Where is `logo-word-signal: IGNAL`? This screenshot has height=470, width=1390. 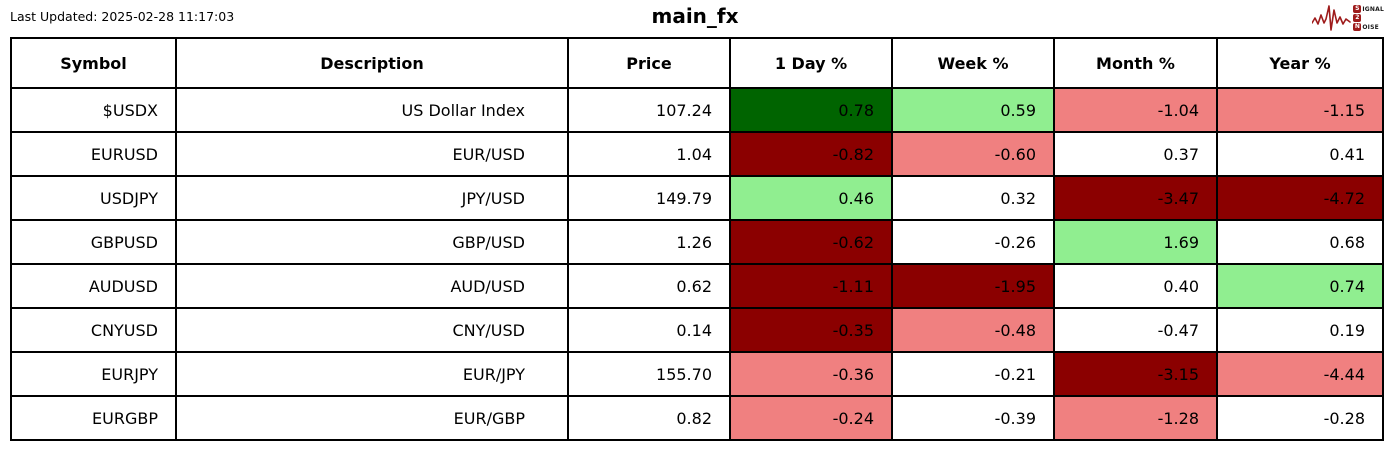
logo-word-signal: IGNAL is located at coordinates (1373, 9).